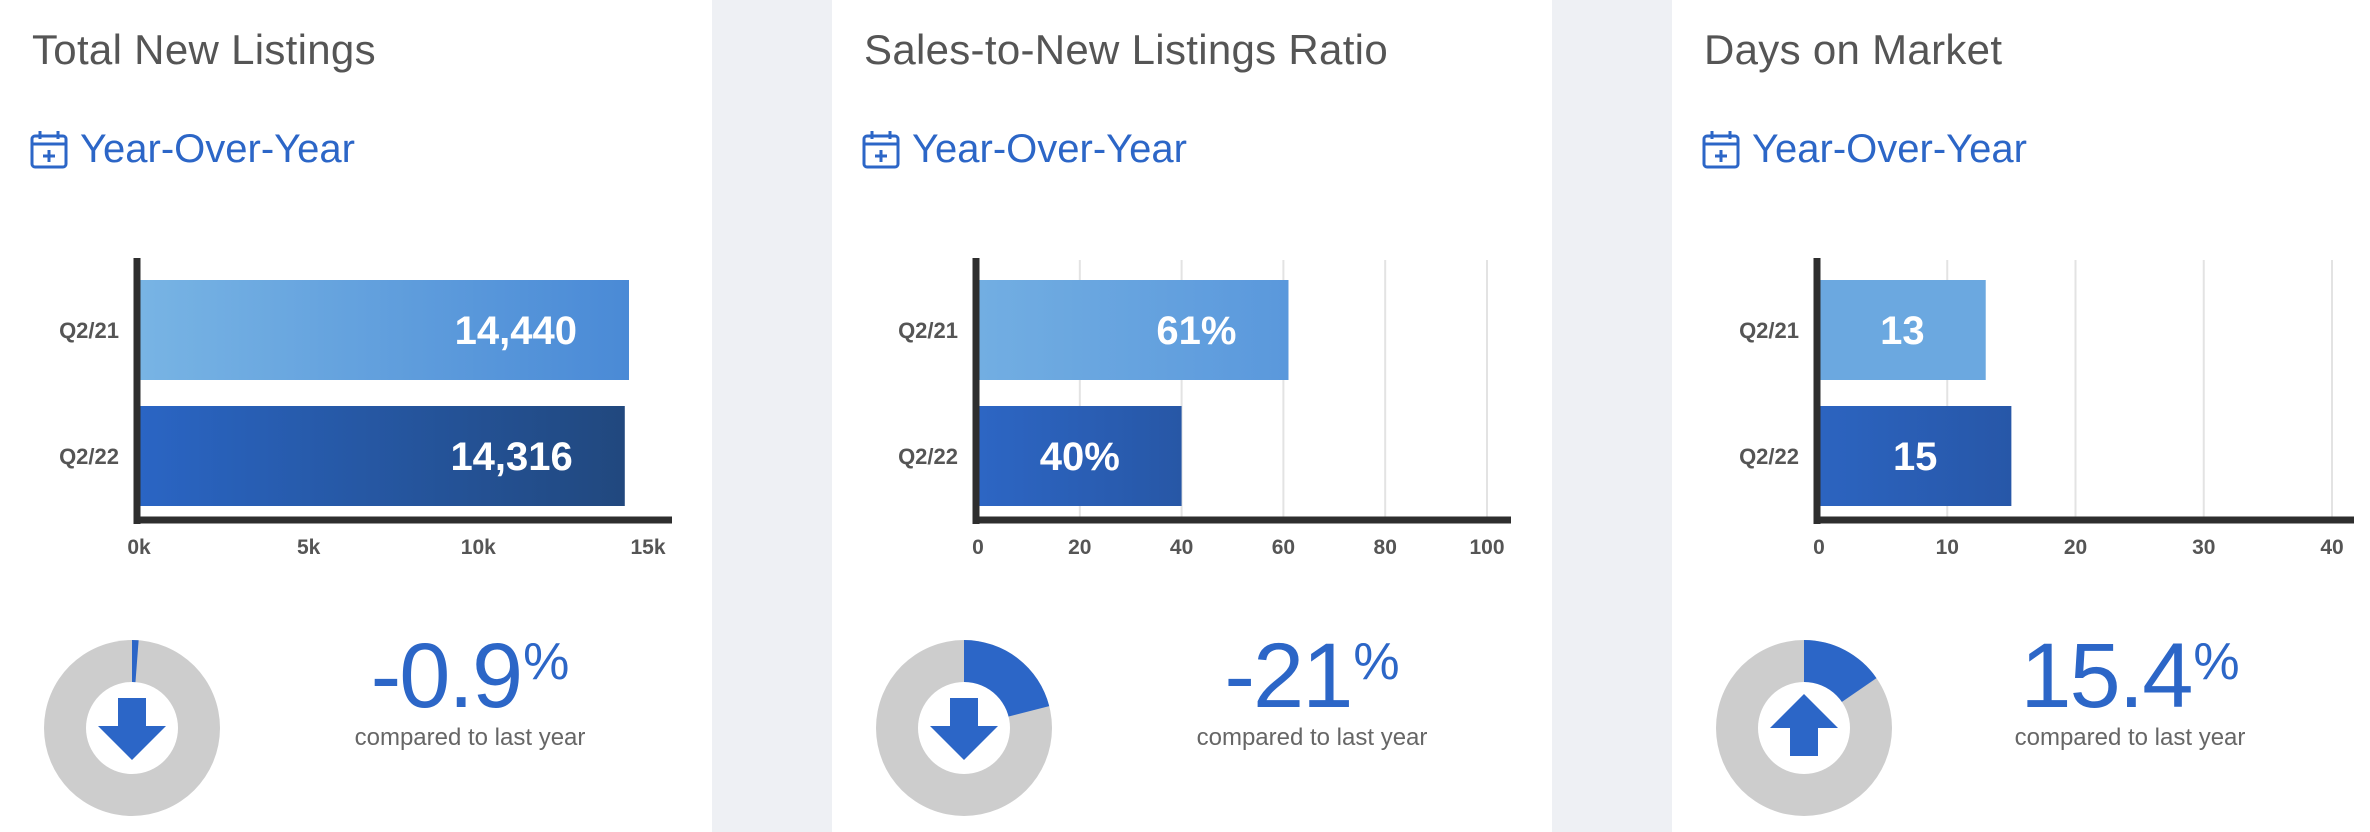 This screenshot has width=2370, height=832. I want to click on x-tick-label: 5k, so click(309, 547).